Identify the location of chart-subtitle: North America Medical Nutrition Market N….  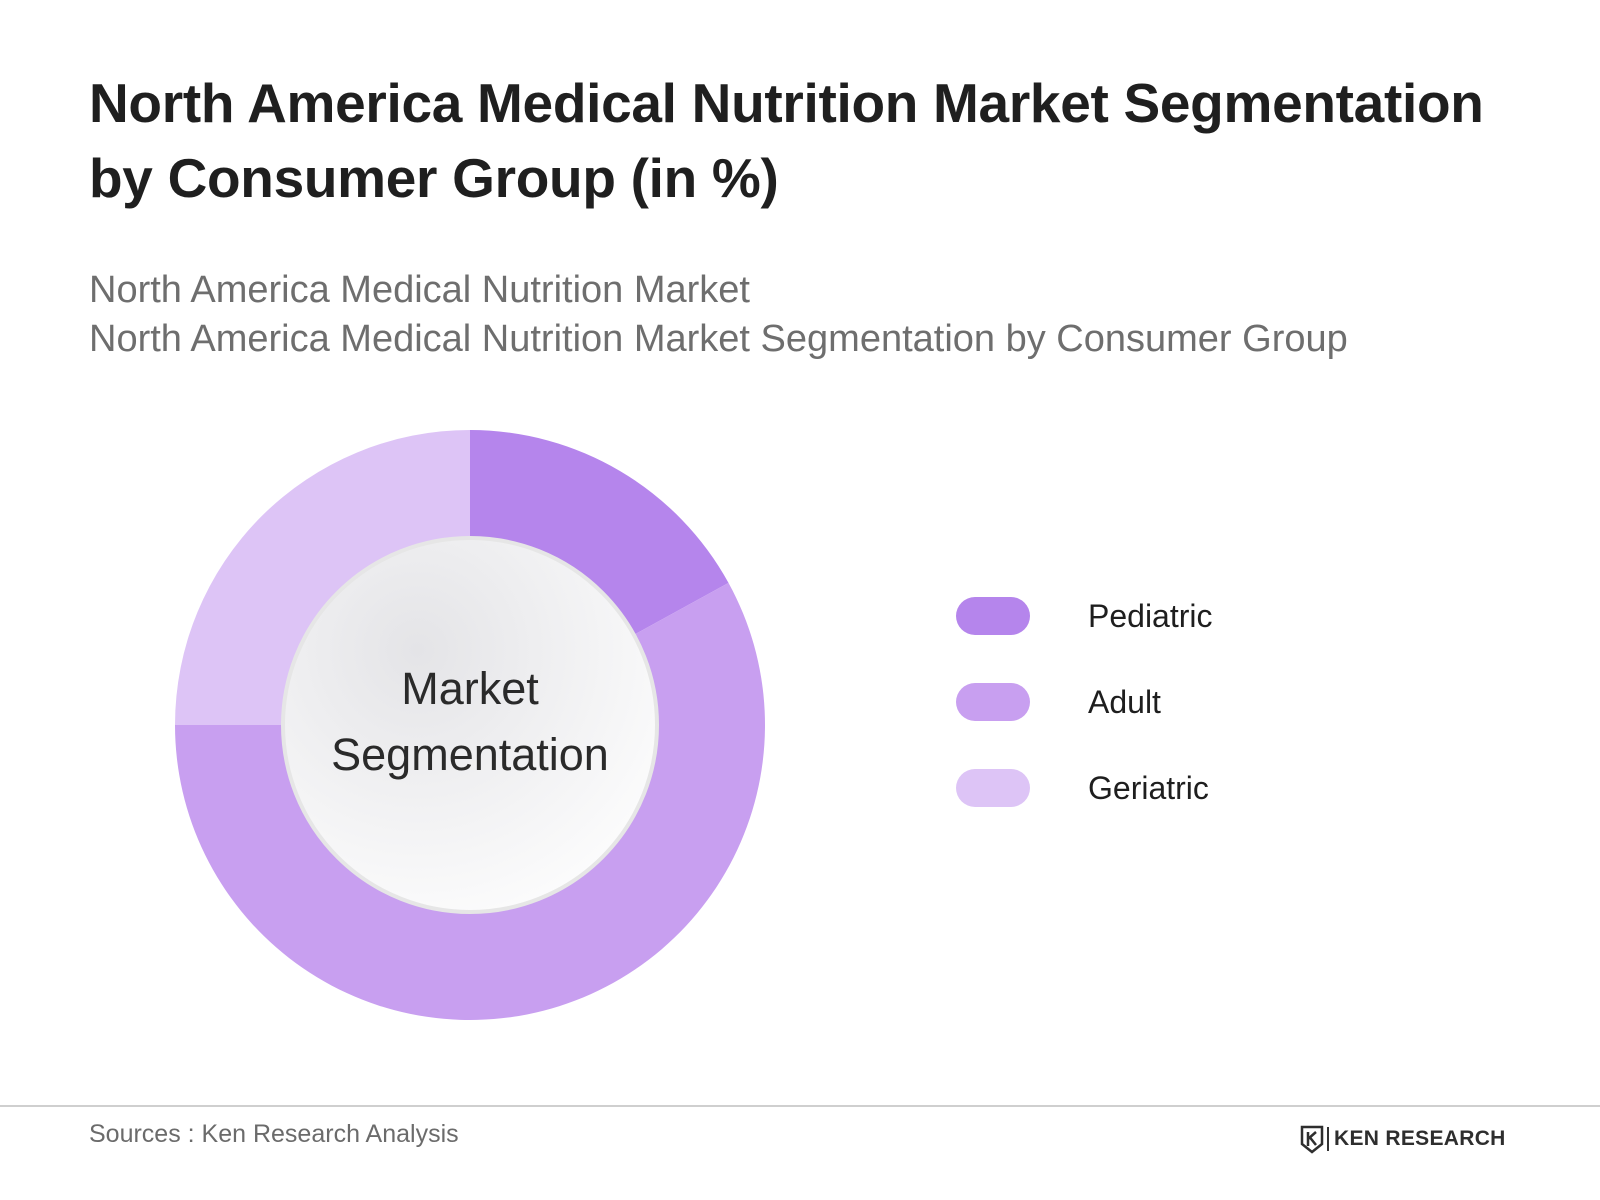
(809, 315).